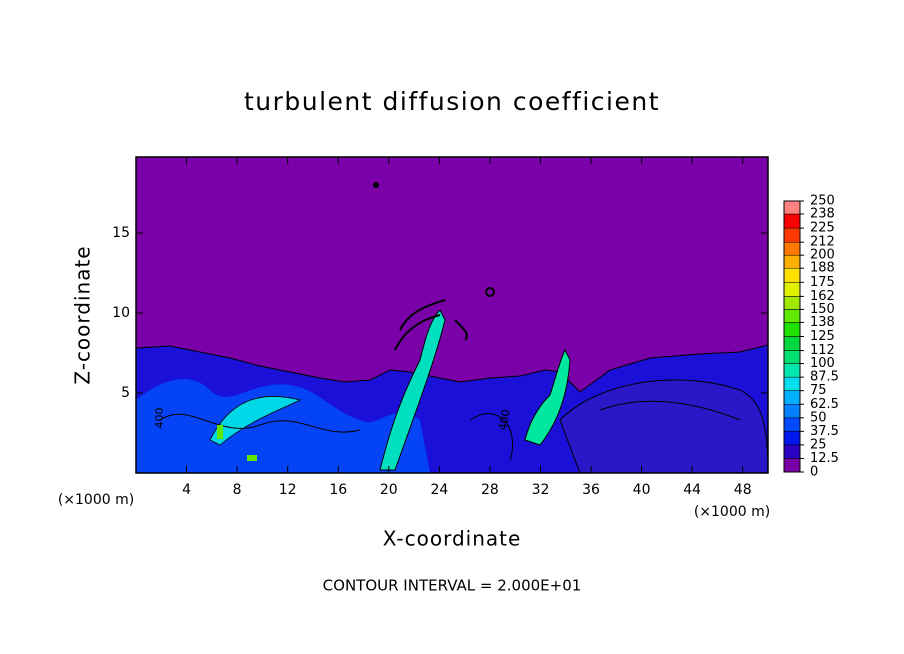 Image resolution: width=904 pixels, height=654 pixels. What do you see at coordinates (818, 417) in the screenshot?
I see `colorbar-tick-label: 50` at bounding box center [818, 417].